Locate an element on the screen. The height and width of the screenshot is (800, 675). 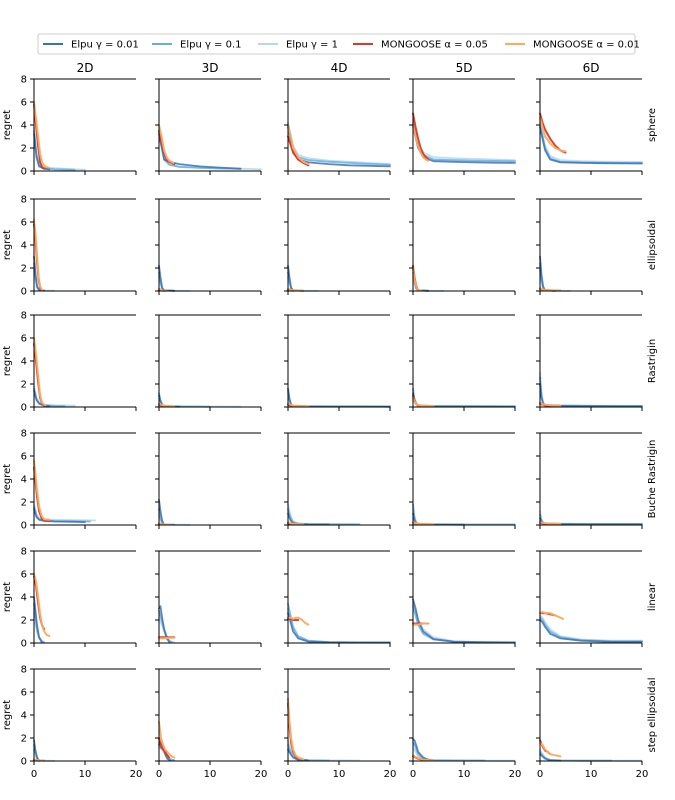
row-label: linear is located at coordinates (652, 596).